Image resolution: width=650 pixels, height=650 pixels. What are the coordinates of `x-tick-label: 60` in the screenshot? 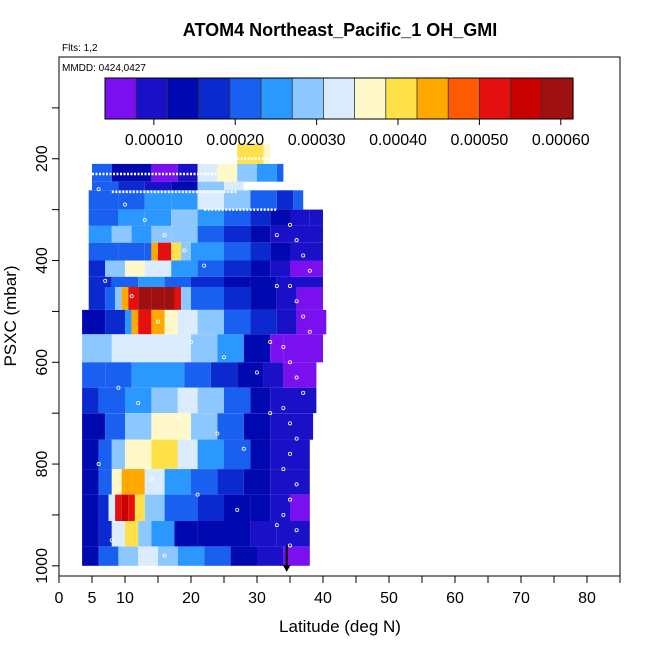 It's located at (455, 598).